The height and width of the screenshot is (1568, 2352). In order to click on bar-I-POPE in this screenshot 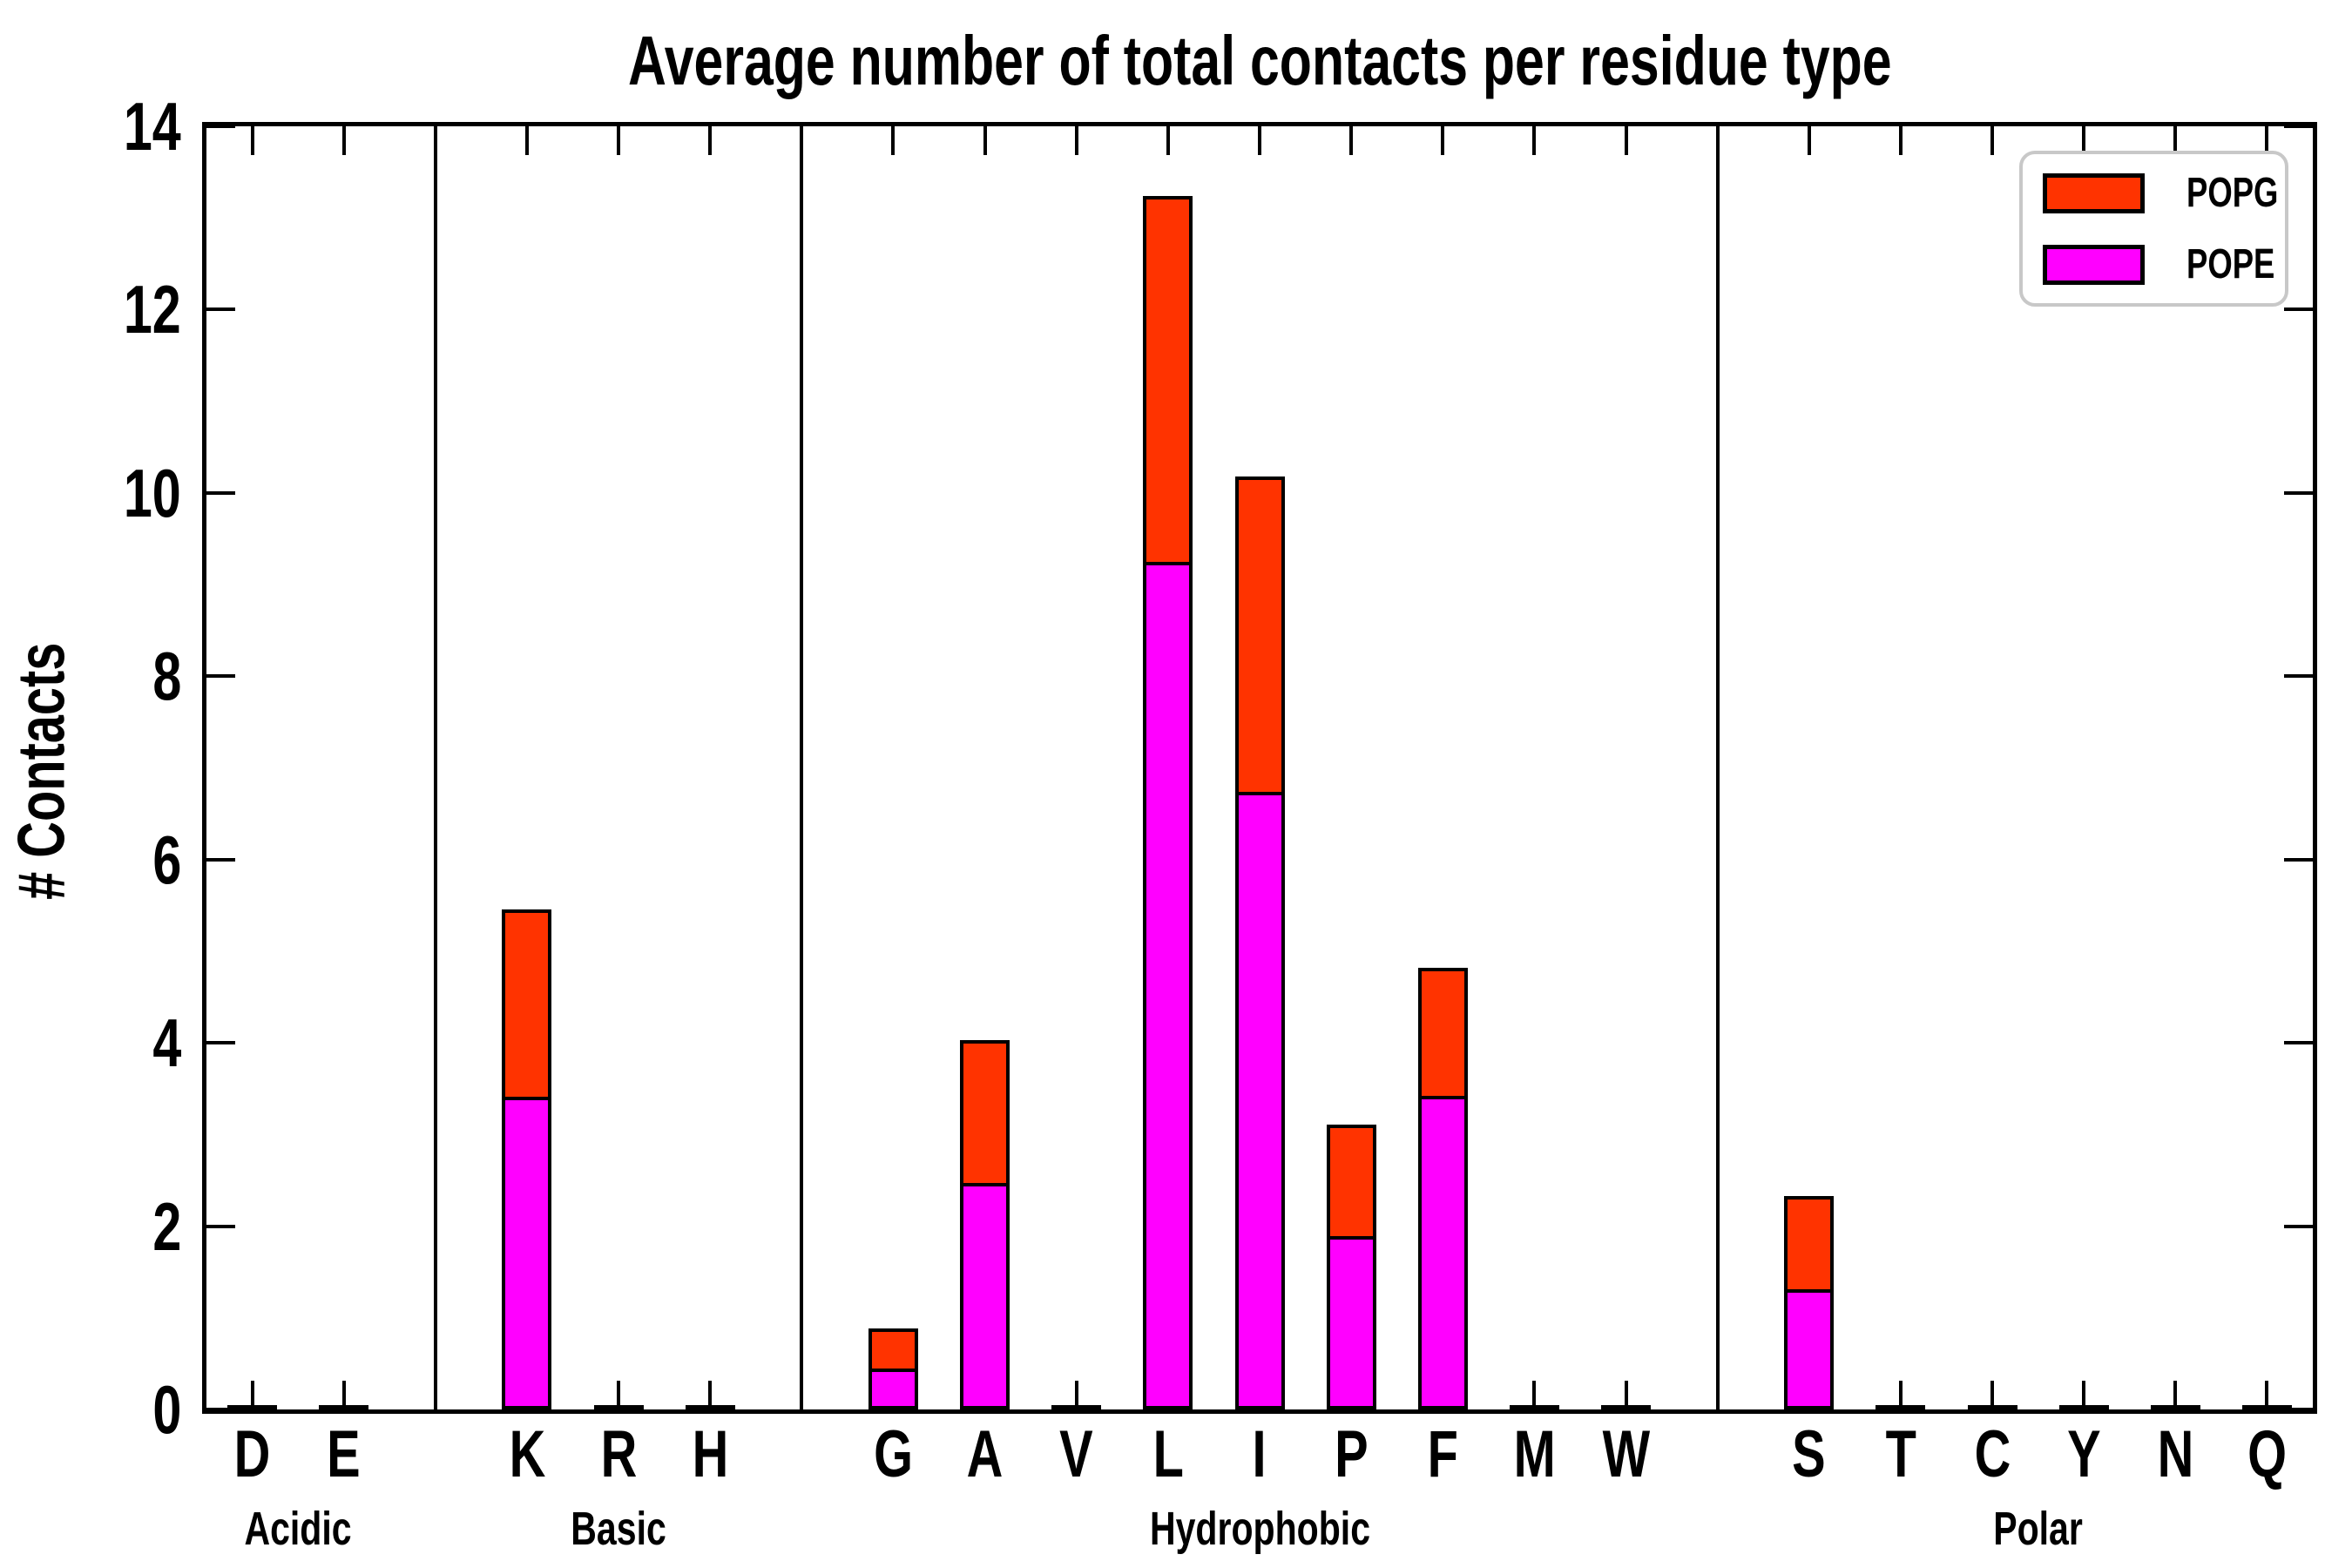, I will do `click(1260, 1102)`.